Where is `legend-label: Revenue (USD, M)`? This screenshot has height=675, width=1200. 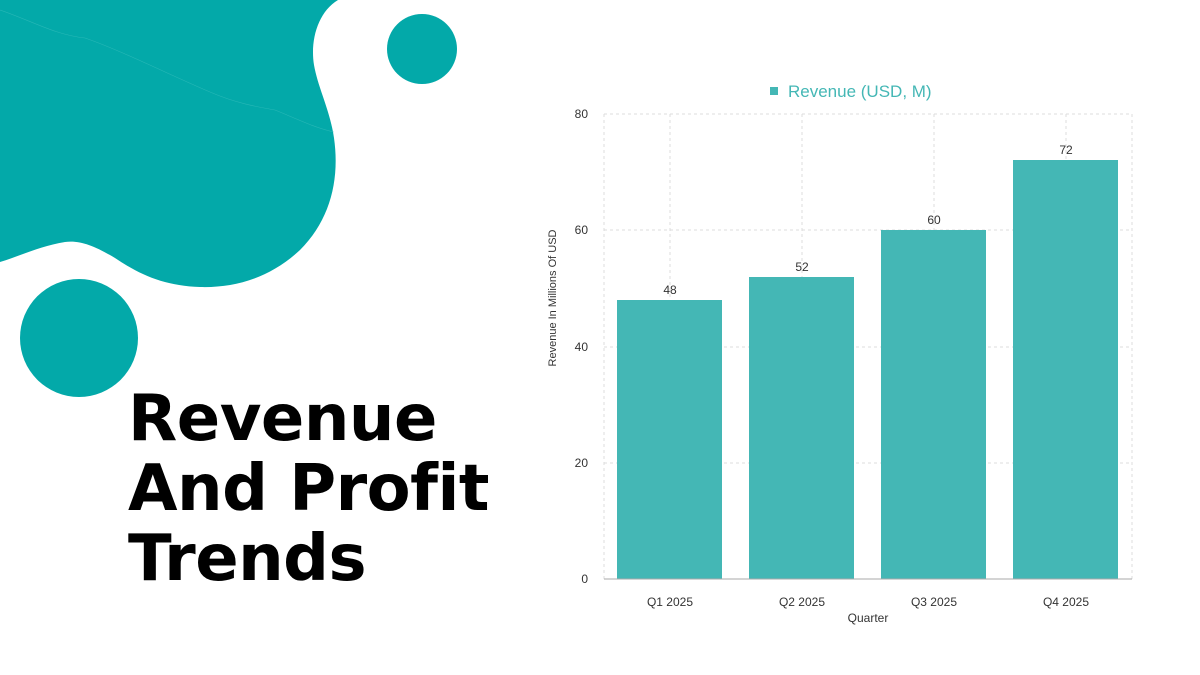 legend-label: Revenue (USD, M) is located at coordinates (860, 91).